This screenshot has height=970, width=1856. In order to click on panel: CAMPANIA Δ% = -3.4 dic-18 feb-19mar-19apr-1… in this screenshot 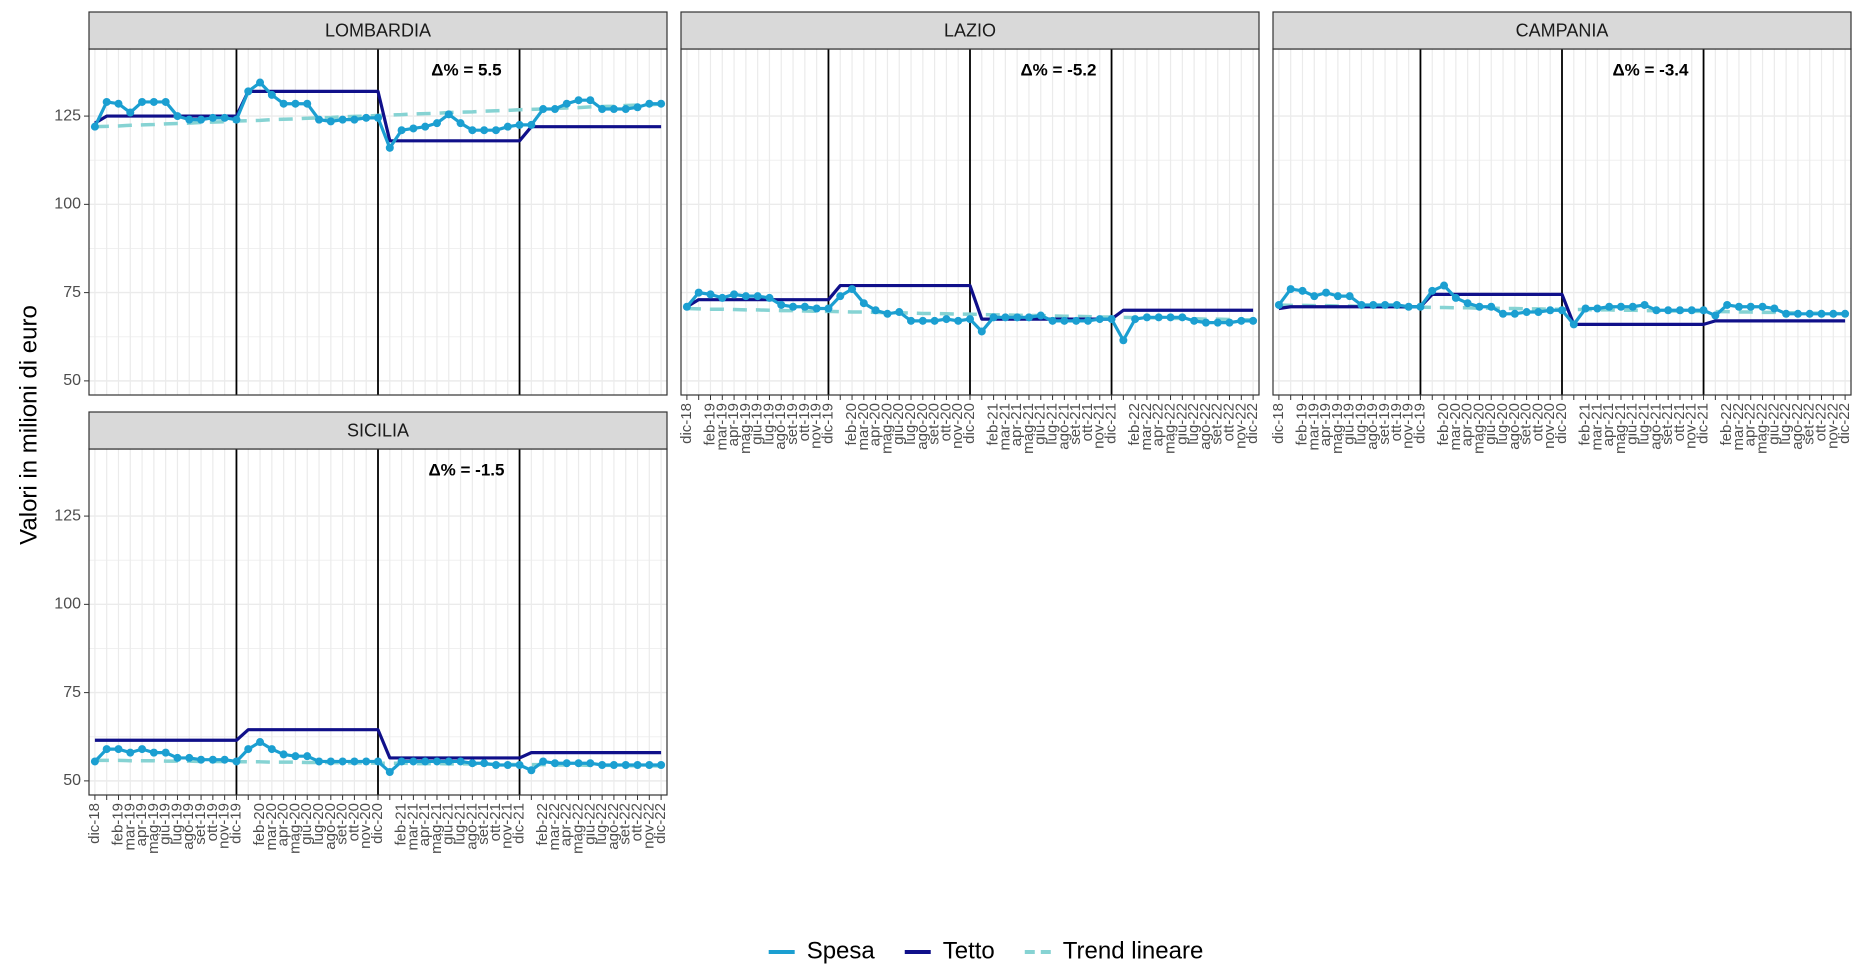, I will do `click(1561, 232)`.